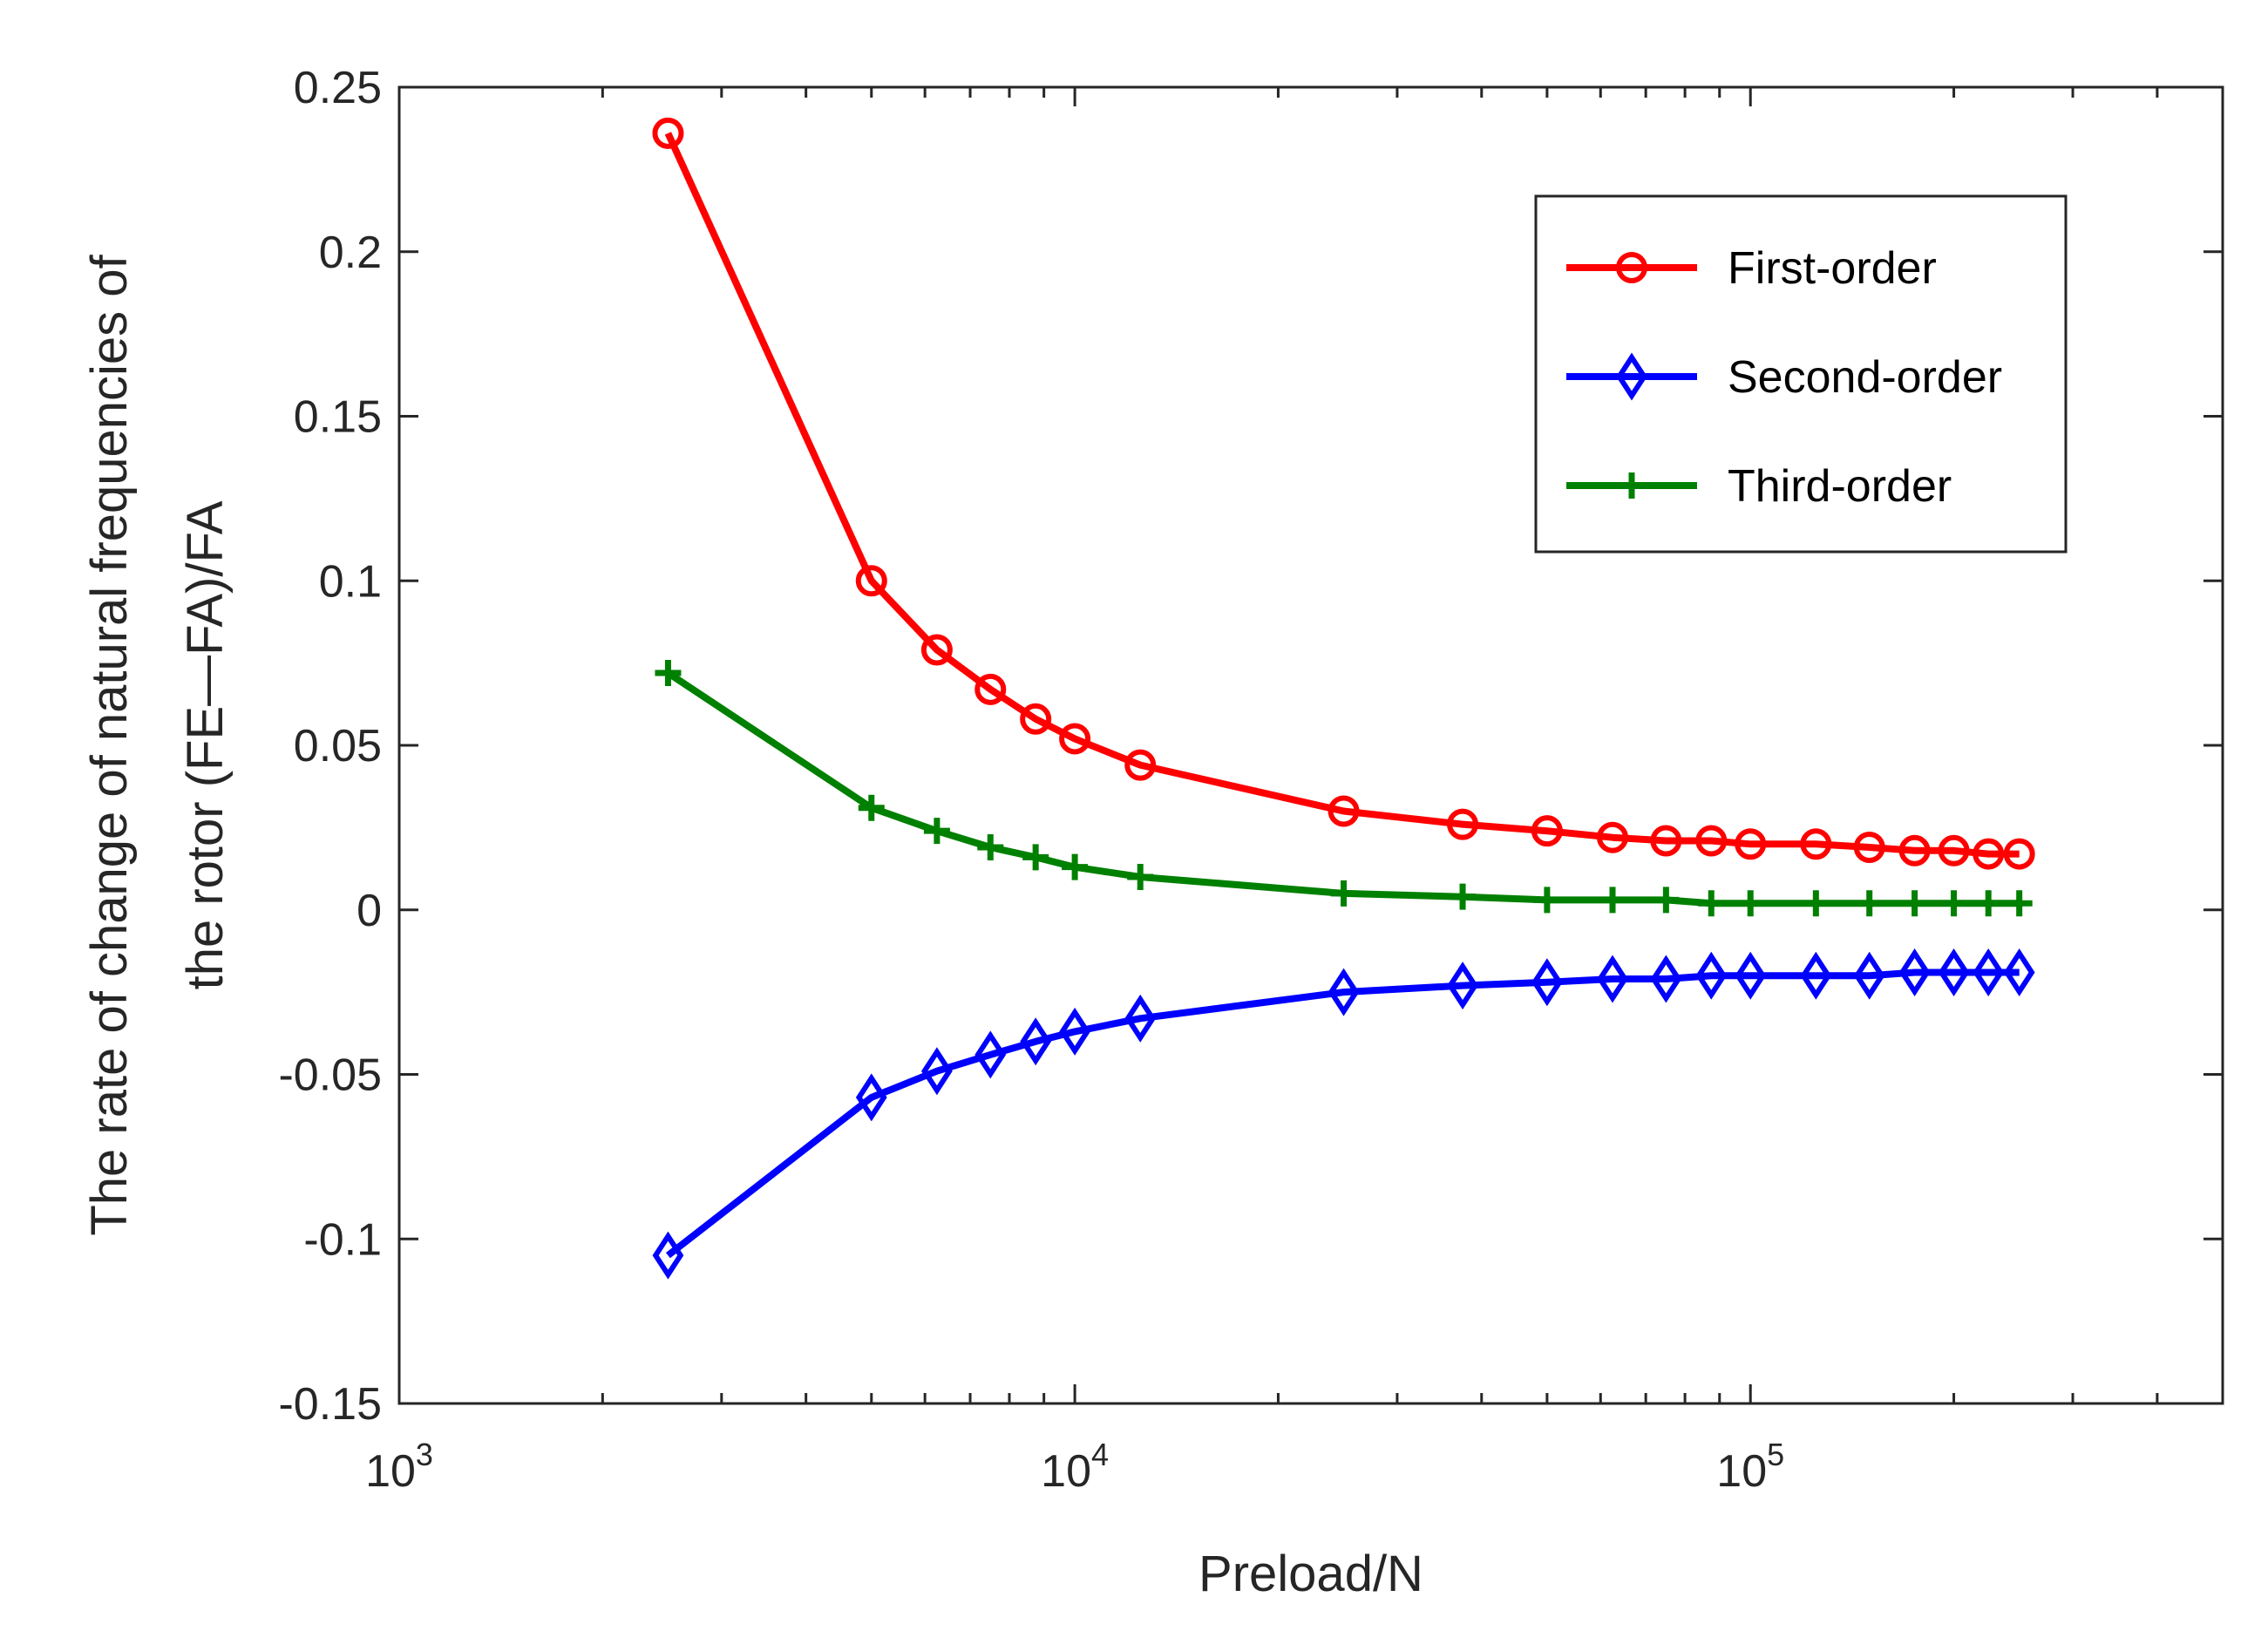  Describe the element at coordinates (205, 744) in the screenshot. I see `y-axis-title-line: the rotor (FE—FA)/FA` at that location.